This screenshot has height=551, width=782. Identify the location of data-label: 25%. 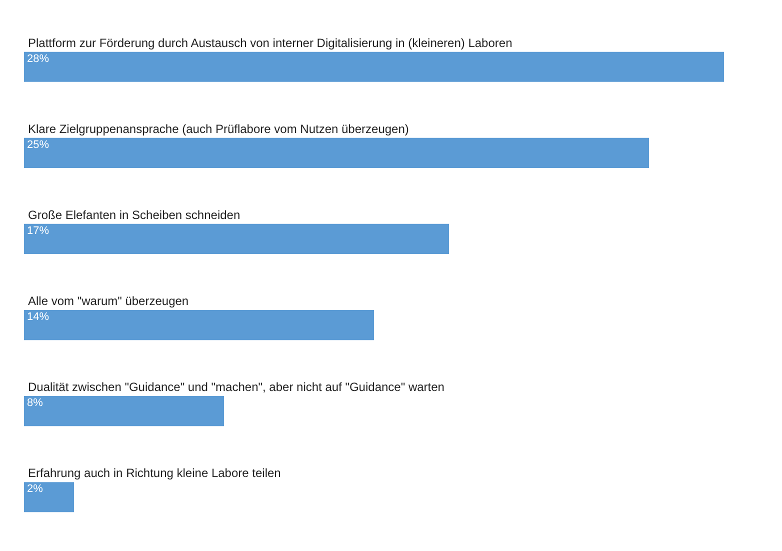
(38, 144).